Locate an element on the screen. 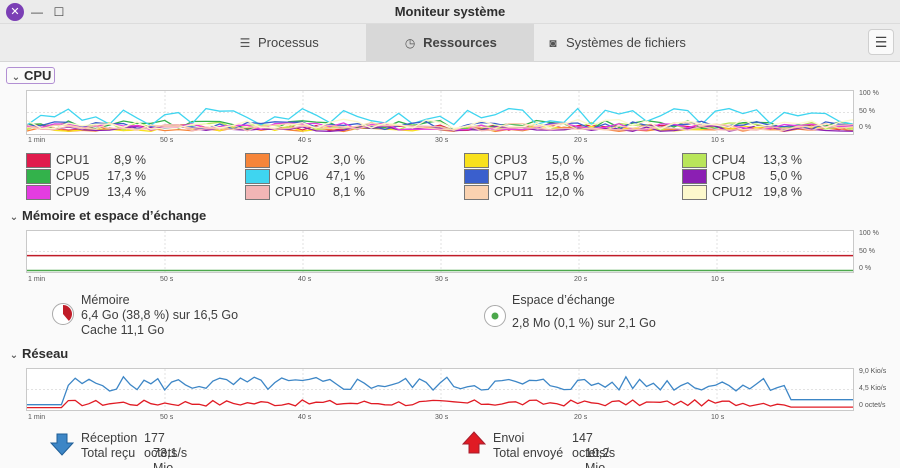  send-info: Envoi 147 octets/s Total envoyé 10,2 Mio is located at coordinates (554, 449).